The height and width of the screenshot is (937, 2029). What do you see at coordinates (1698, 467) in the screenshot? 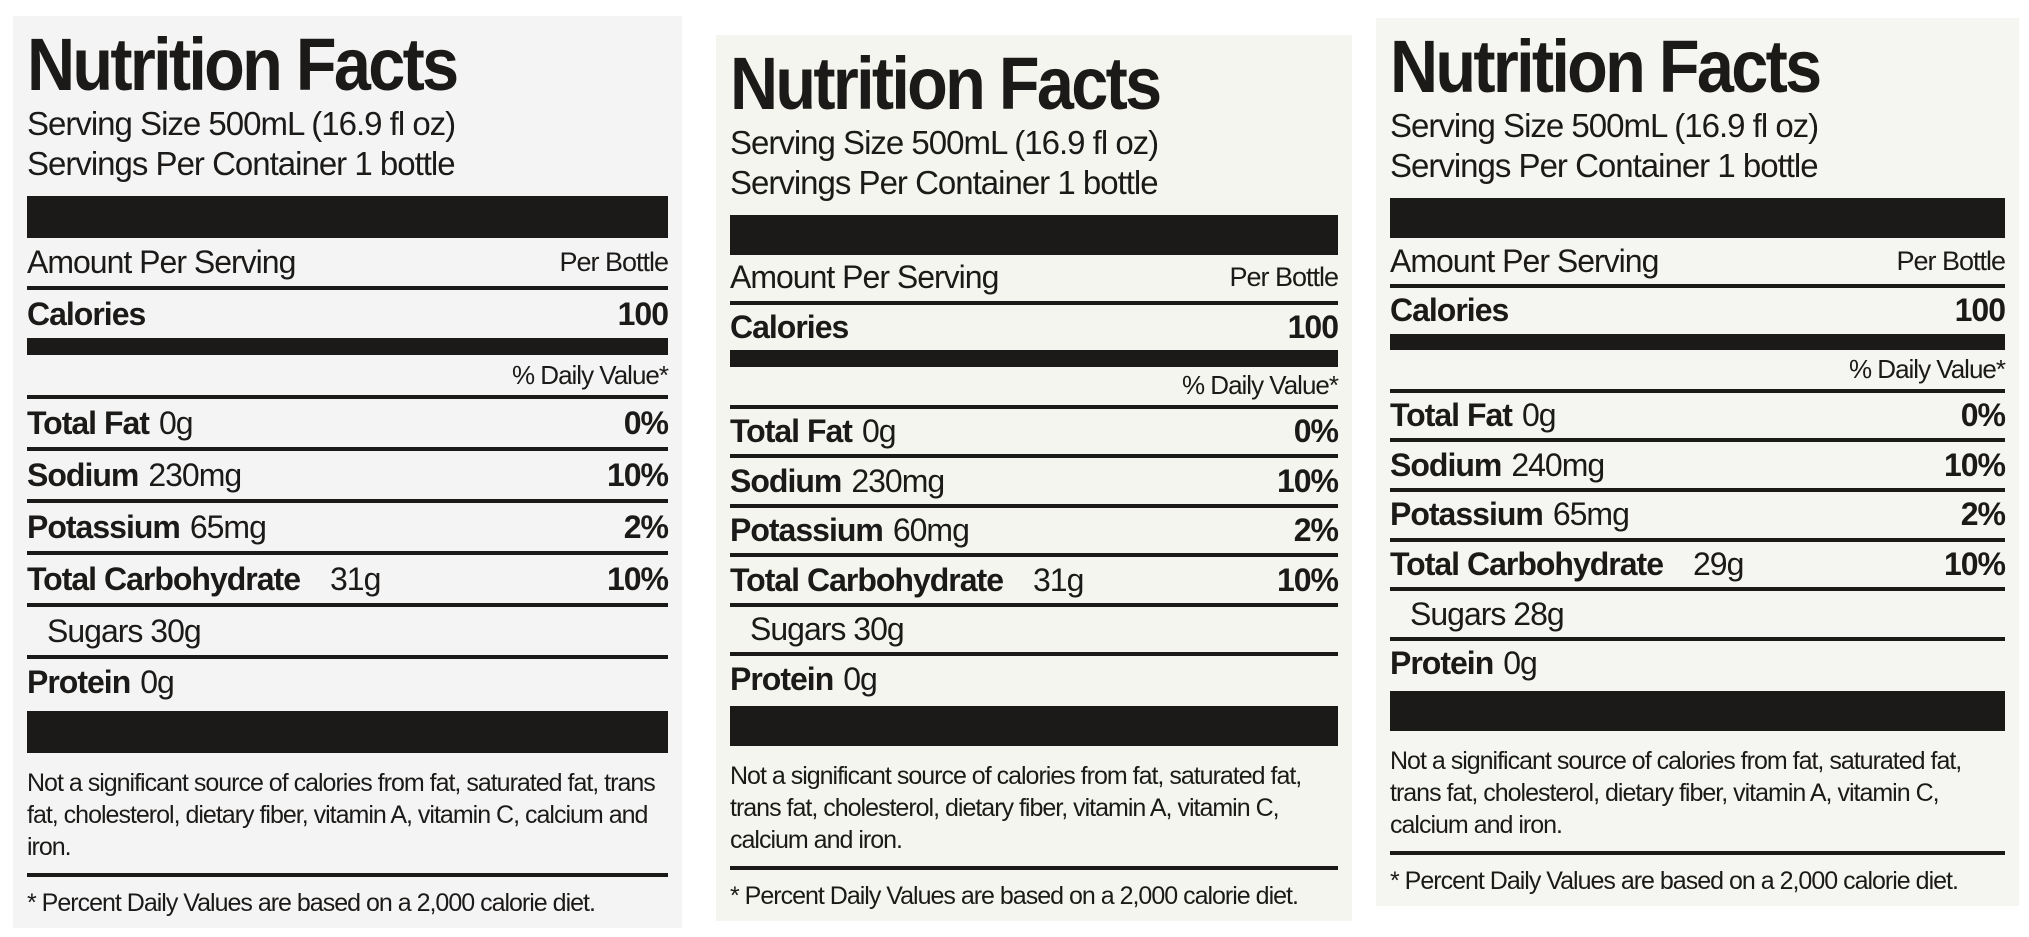
I see `nutrient-row: Sodium 240mg 10%` at bounding box center [1698, 467].